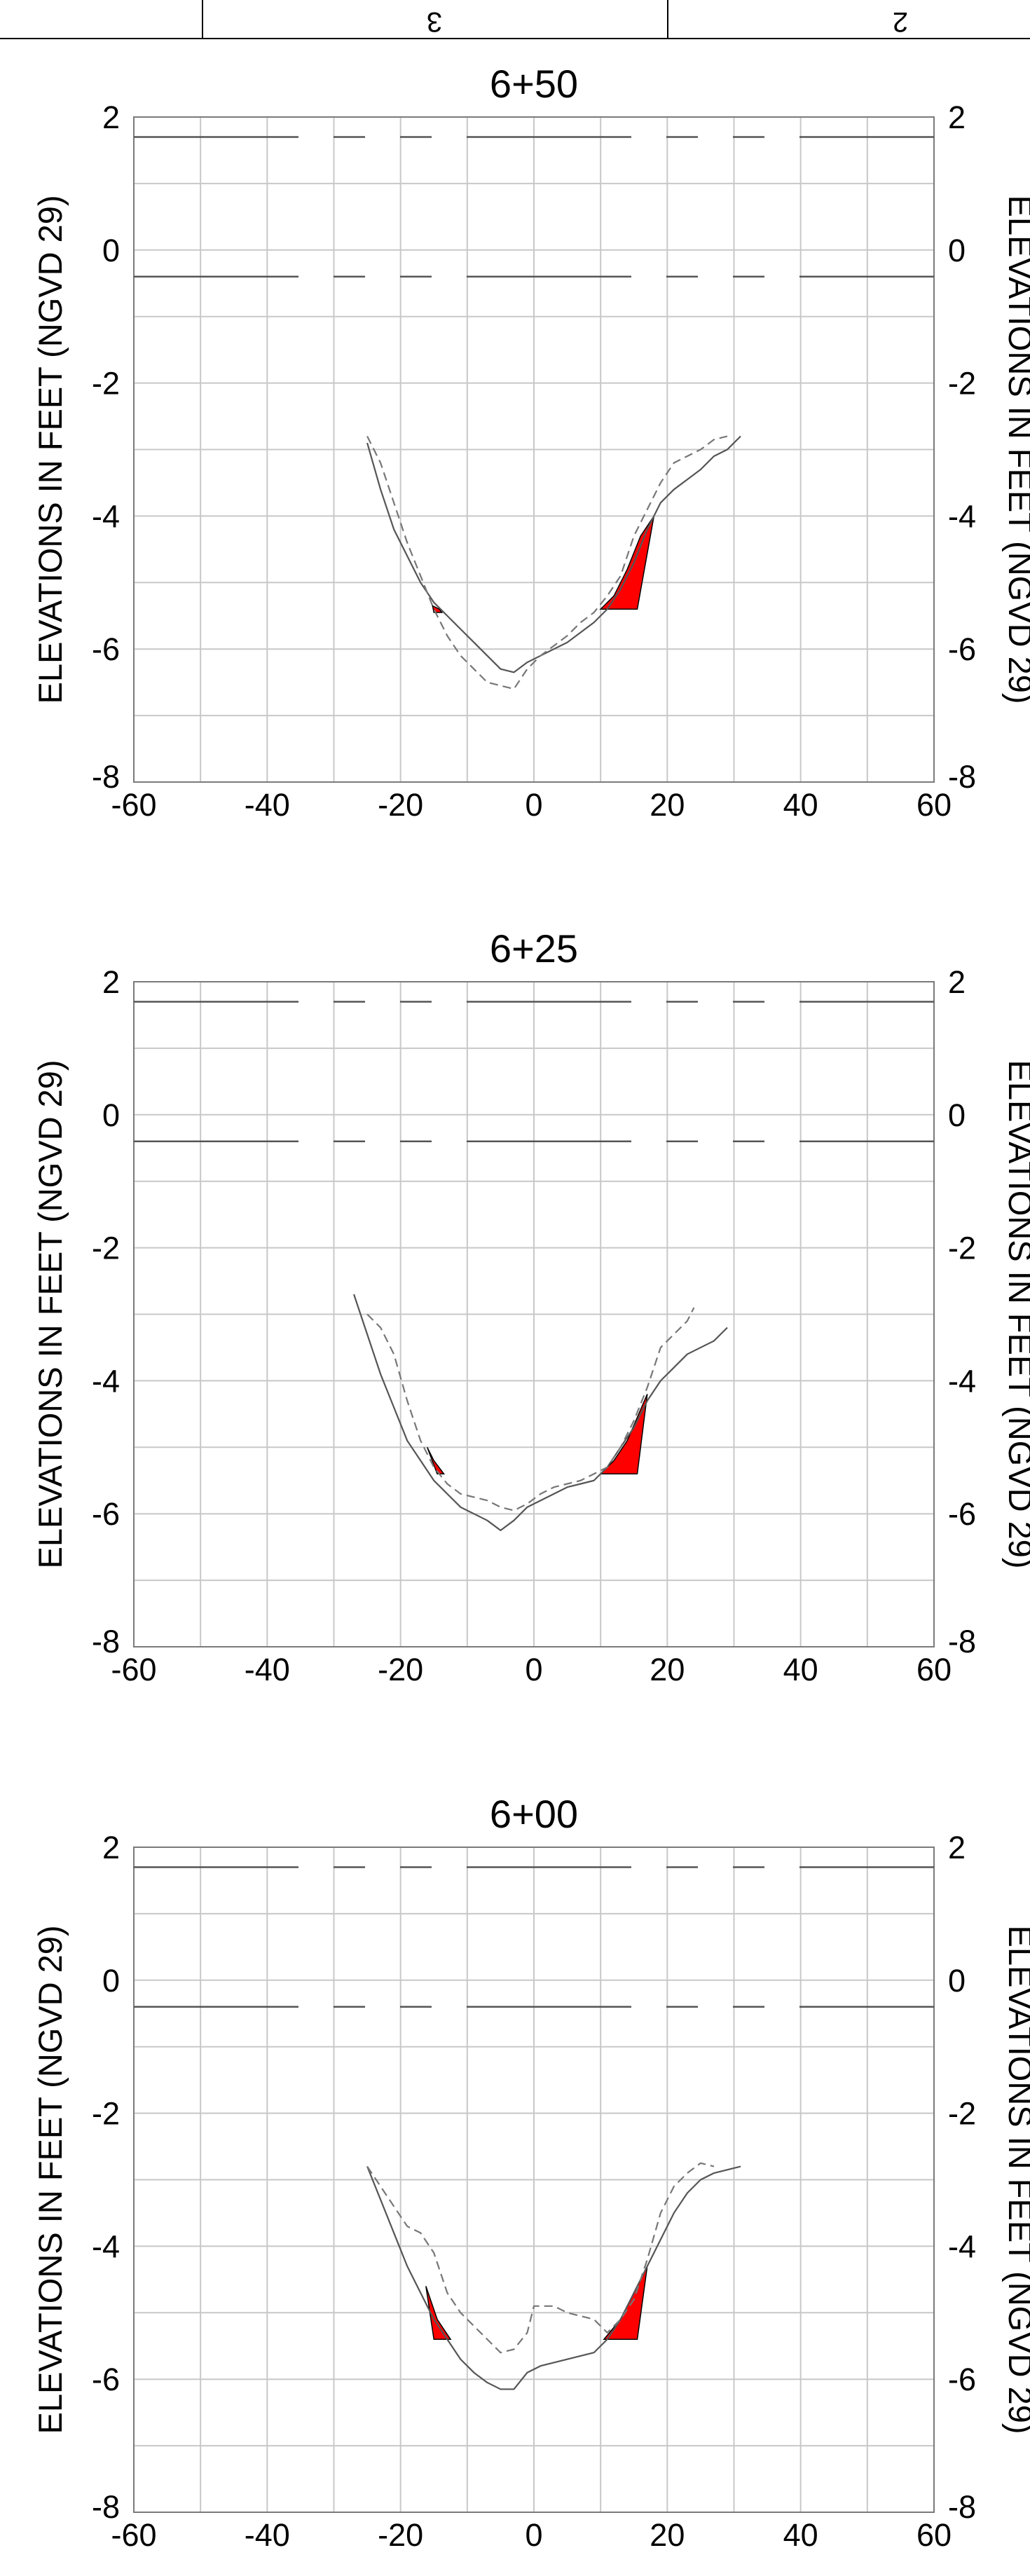  I want to click on chart-title: 6+50, so click(534, 84).